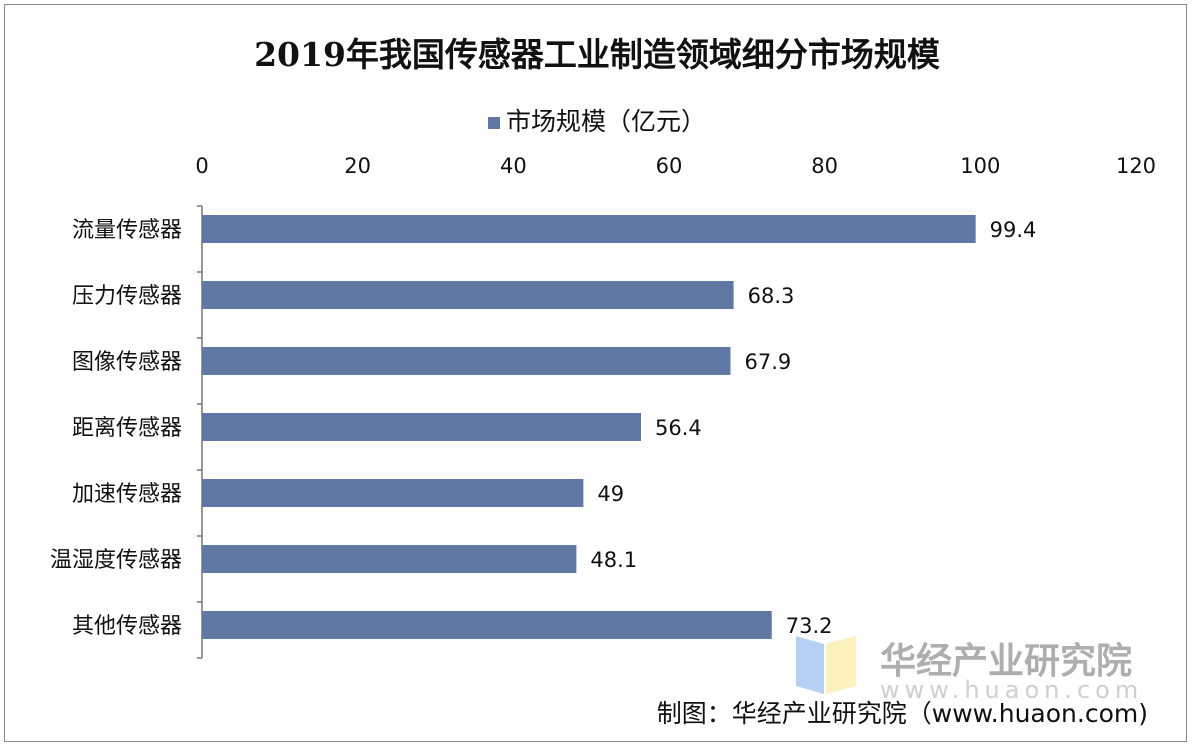 Image resolution: width=1194 pixels, height=748 pixels. What do you see at coordinates (902, 713) in the screenshot?
I see `source-note: 制图：华经产业研究院（www.huaon.com)` at bounding box center [902, 713].